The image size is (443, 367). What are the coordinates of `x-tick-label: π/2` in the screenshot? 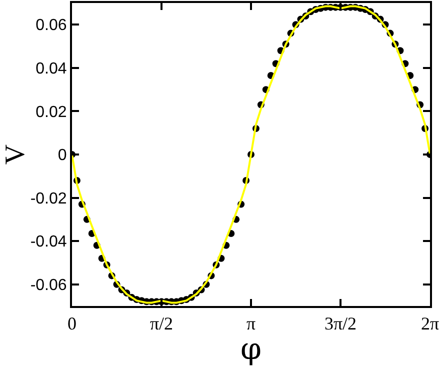 It's located at (162, 324).